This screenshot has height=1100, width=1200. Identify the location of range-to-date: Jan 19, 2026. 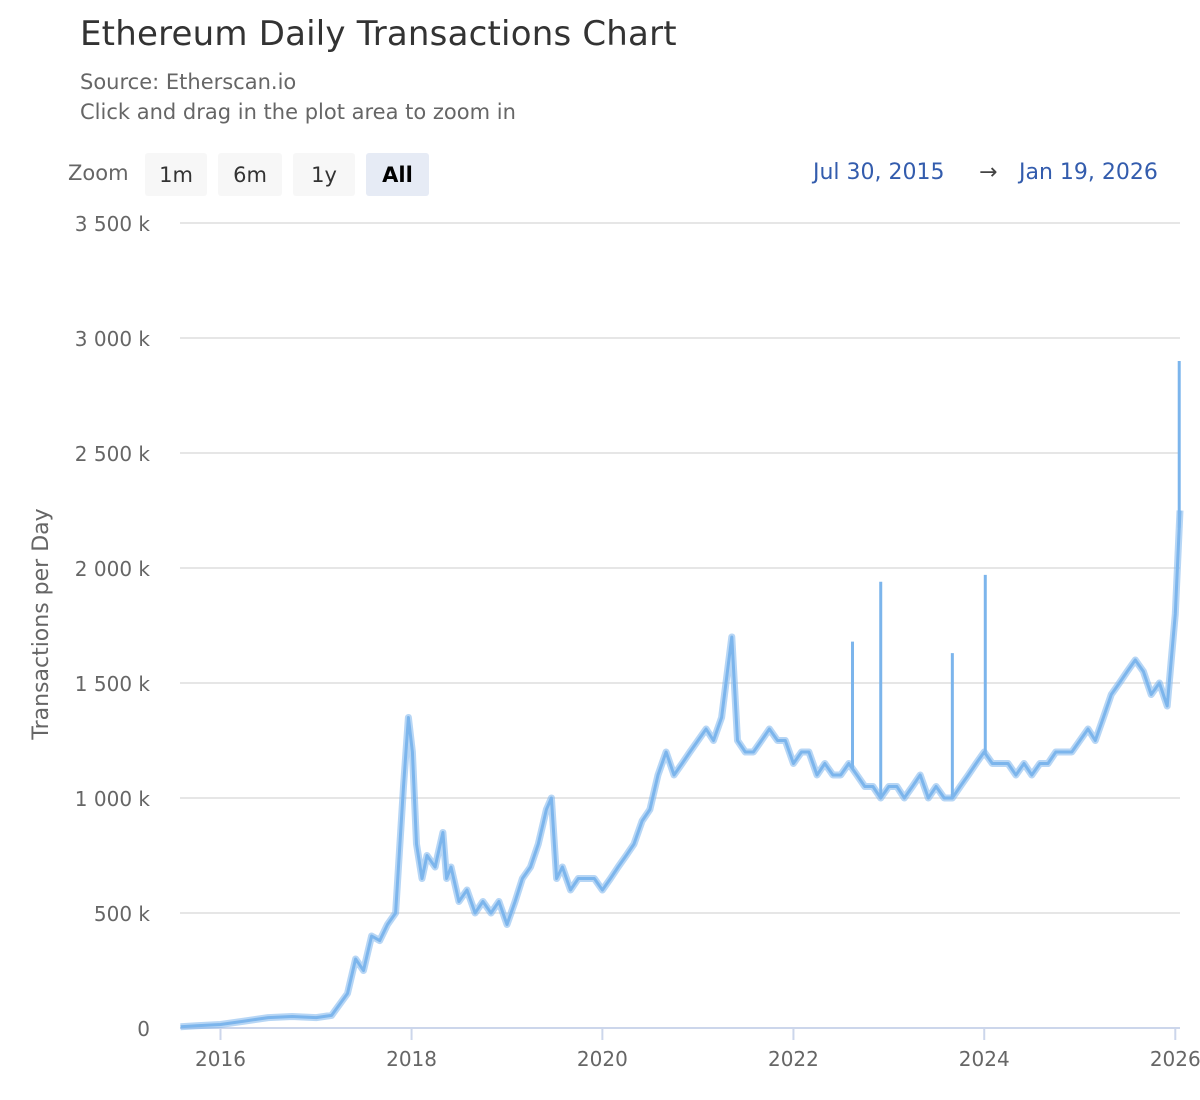
(1088, 172).